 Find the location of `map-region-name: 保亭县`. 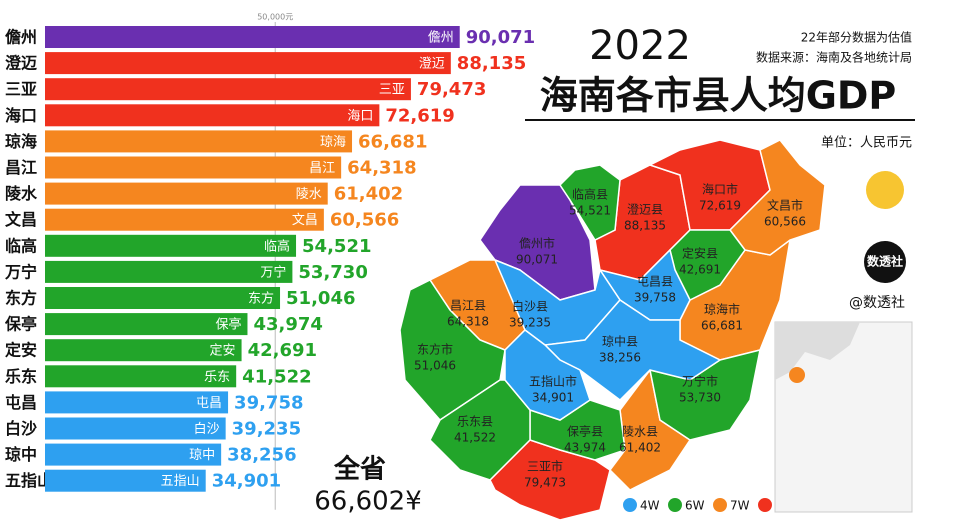

map-region-name: 保亭县 is located at coordinates (585, 431).